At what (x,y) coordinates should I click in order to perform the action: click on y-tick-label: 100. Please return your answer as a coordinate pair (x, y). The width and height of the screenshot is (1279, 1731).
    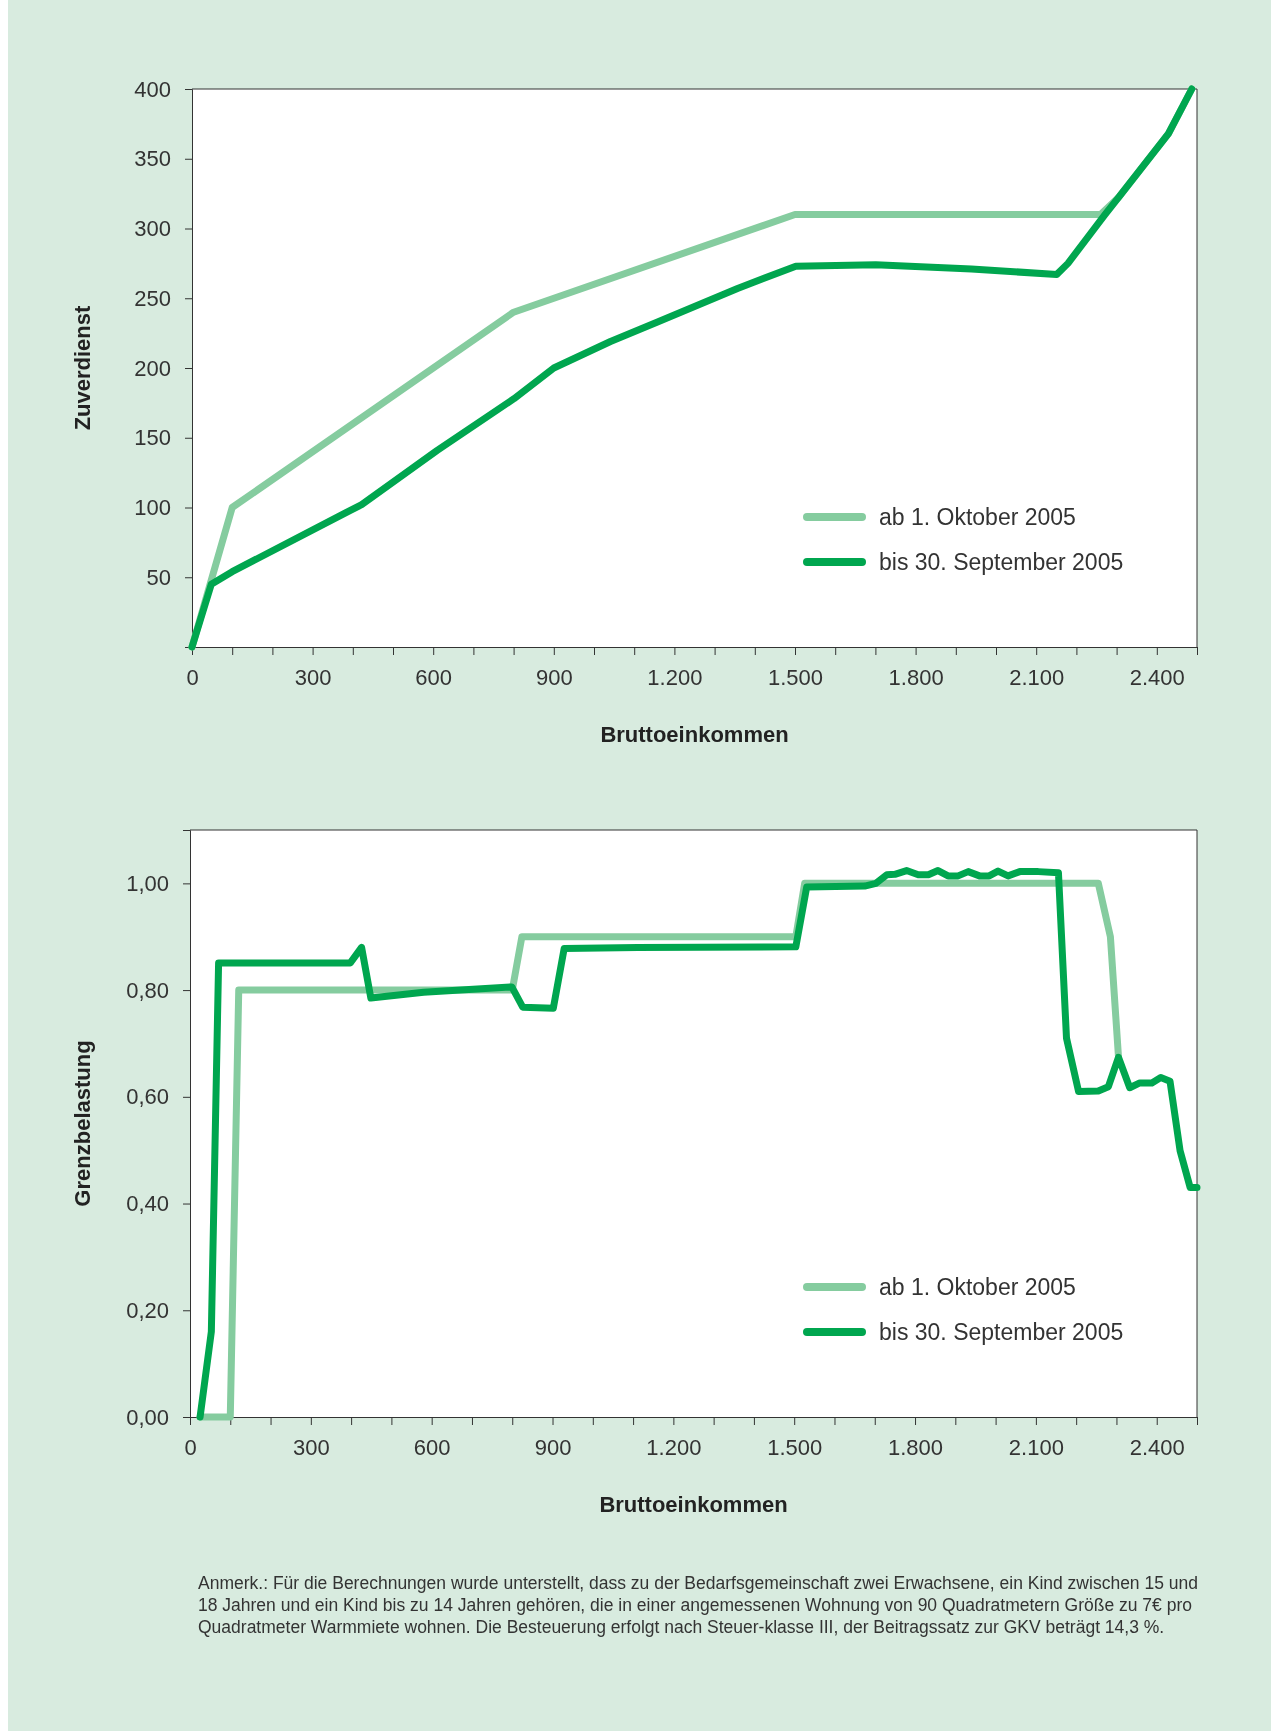
    Looking at the image, I should click on (152, 508).